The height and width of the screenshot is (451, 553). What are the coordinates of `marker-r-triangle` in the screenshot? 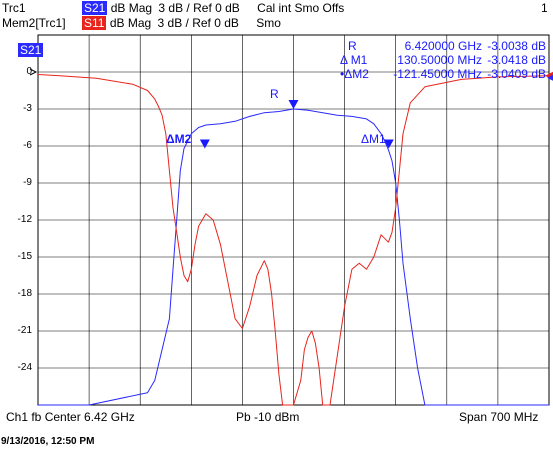 It's located at (293, 105).